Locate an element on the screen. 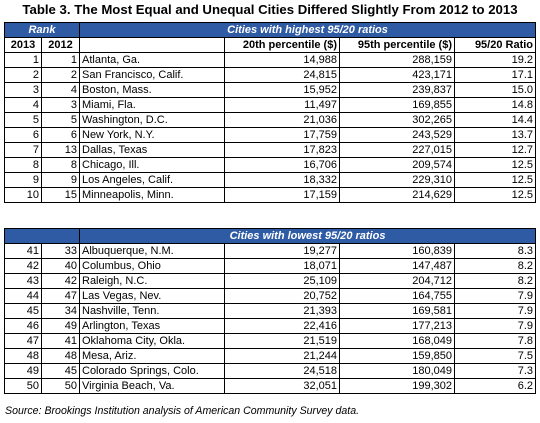 This screenshot has width=540, height=423. rank-2012: 41 is located at coordinates (60, 341).